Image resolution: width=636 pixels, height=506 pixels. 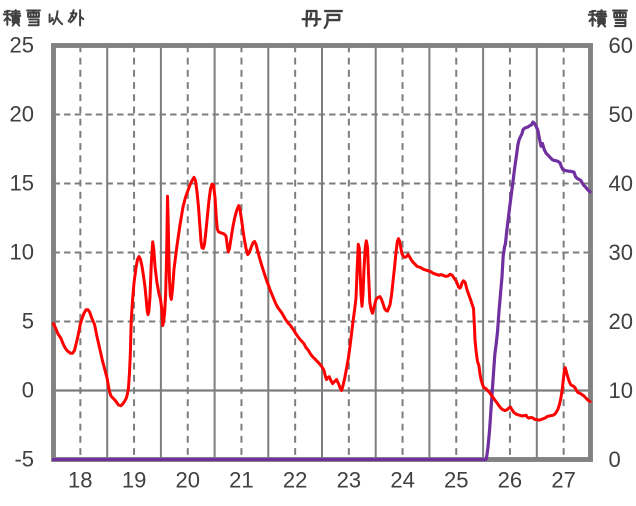 I want to click on svg-text: 15, so click(x=22, y=183).